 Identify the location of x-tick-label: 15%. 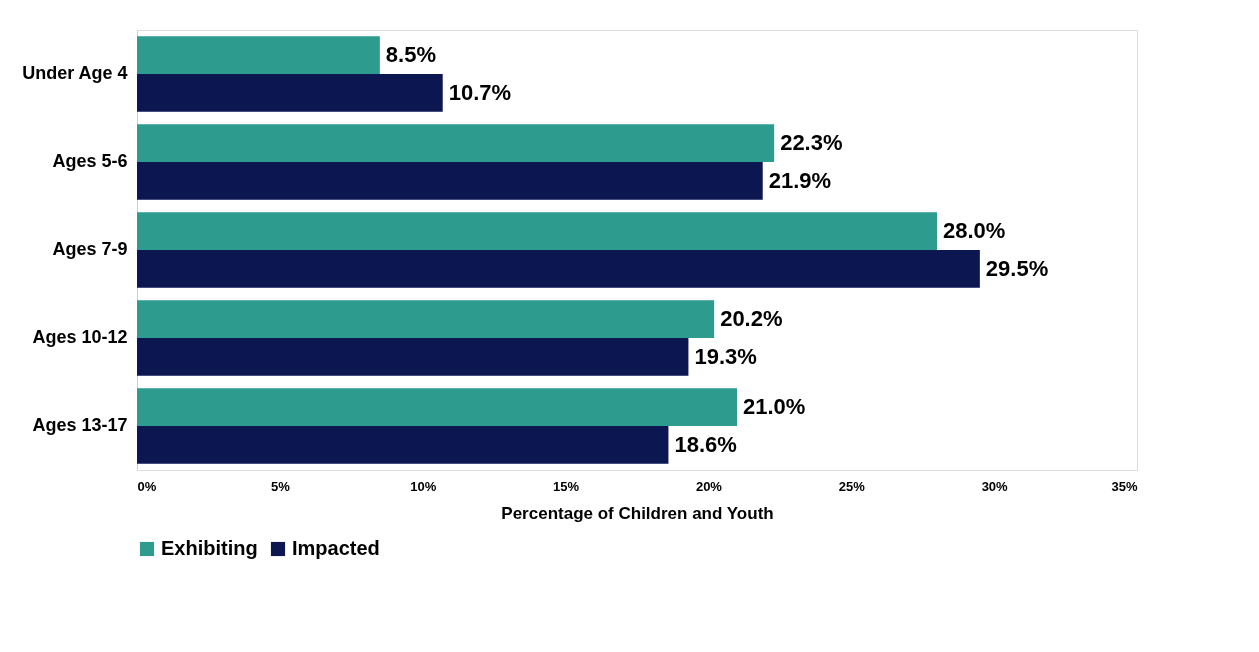
(566, 486).